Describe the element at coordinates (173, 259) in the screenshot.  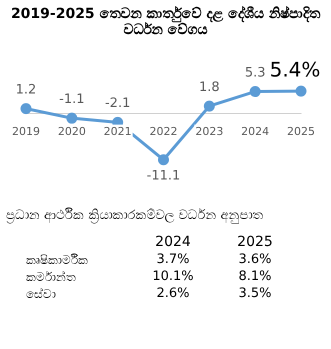
I see `data-label: 3.7%` at that location.